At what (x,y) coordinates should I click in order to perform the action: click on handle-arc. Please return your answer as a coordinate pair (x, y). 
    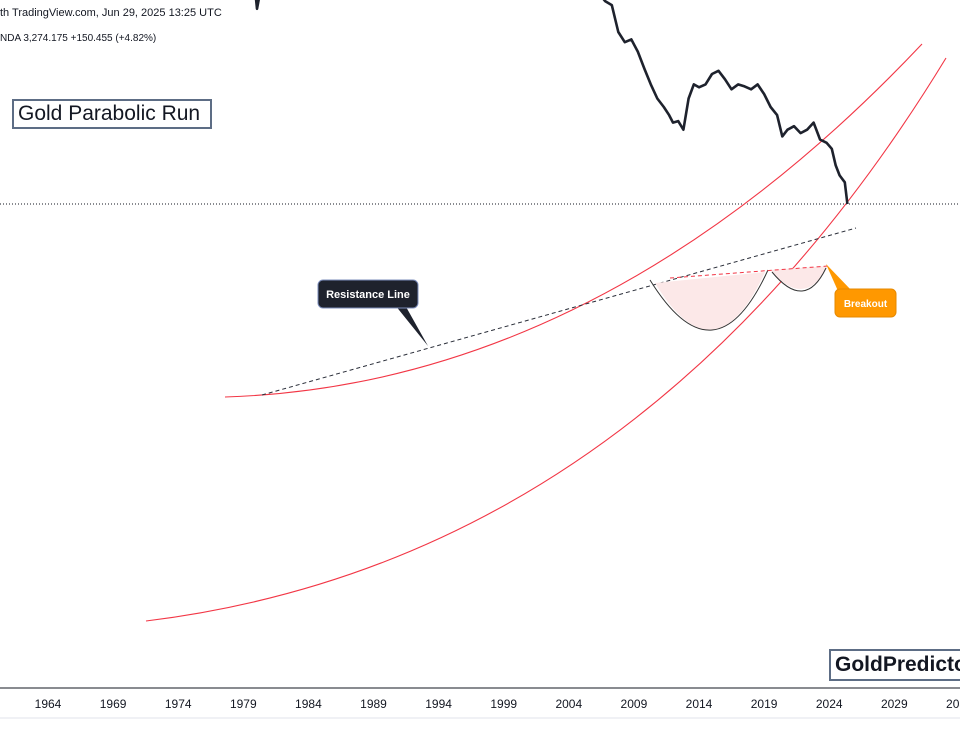
    Looking at the image, I should click on (799, 279).